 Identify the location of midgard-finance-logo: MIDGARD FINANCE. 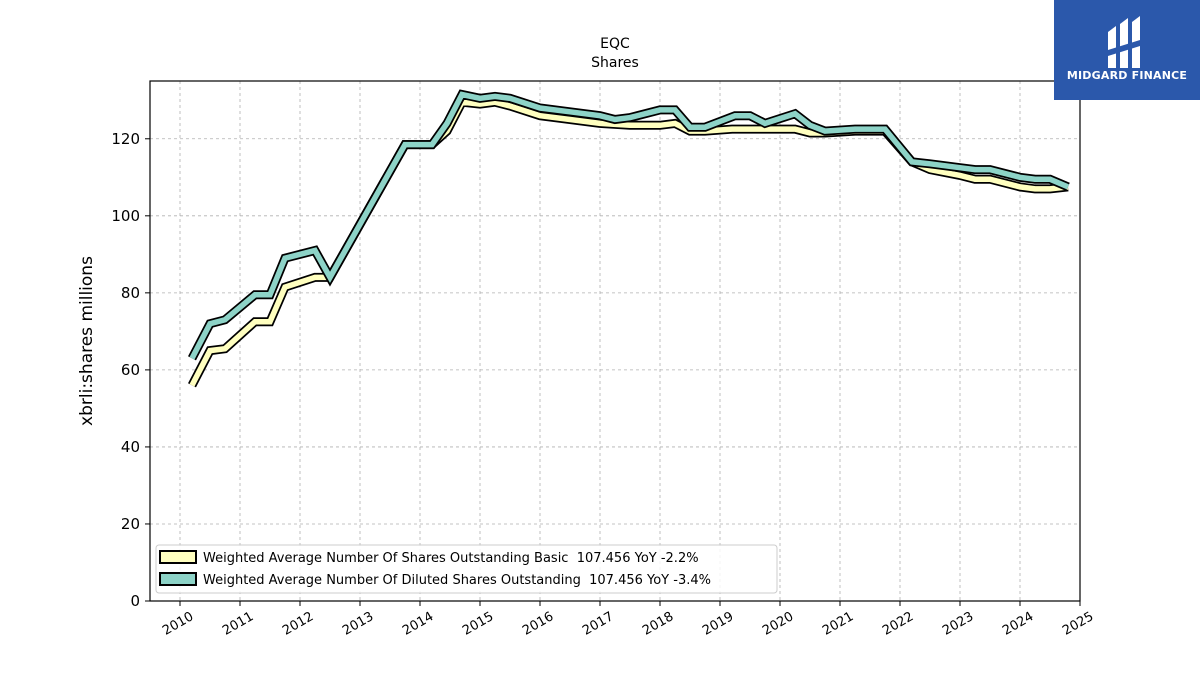
(1127, 50).